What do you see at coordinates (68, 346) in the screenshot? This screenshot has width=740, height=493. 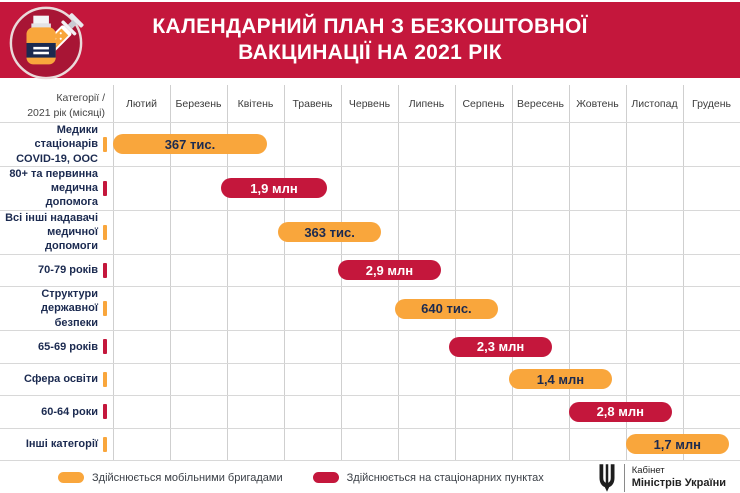 I see `category-label: 65-69 років` at bounding box center [68, 346].